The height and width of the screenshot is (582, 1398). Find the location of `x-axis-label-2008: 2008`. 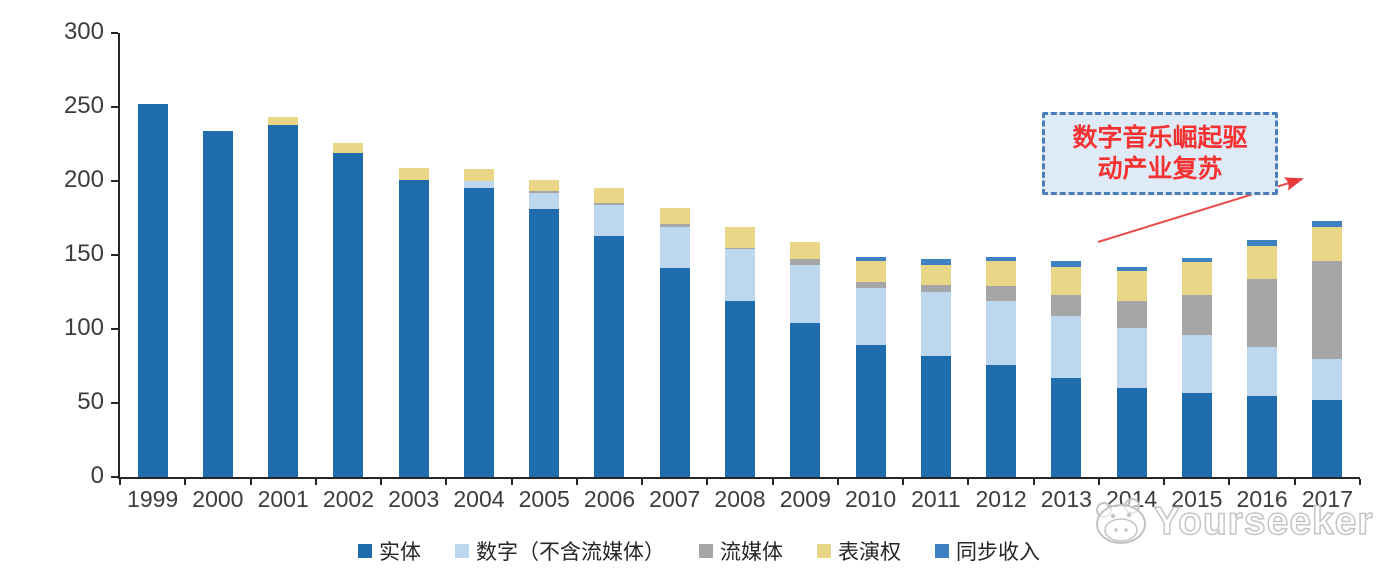

x-axis-label-2008: 2008 is located at coordinates (740, 499).